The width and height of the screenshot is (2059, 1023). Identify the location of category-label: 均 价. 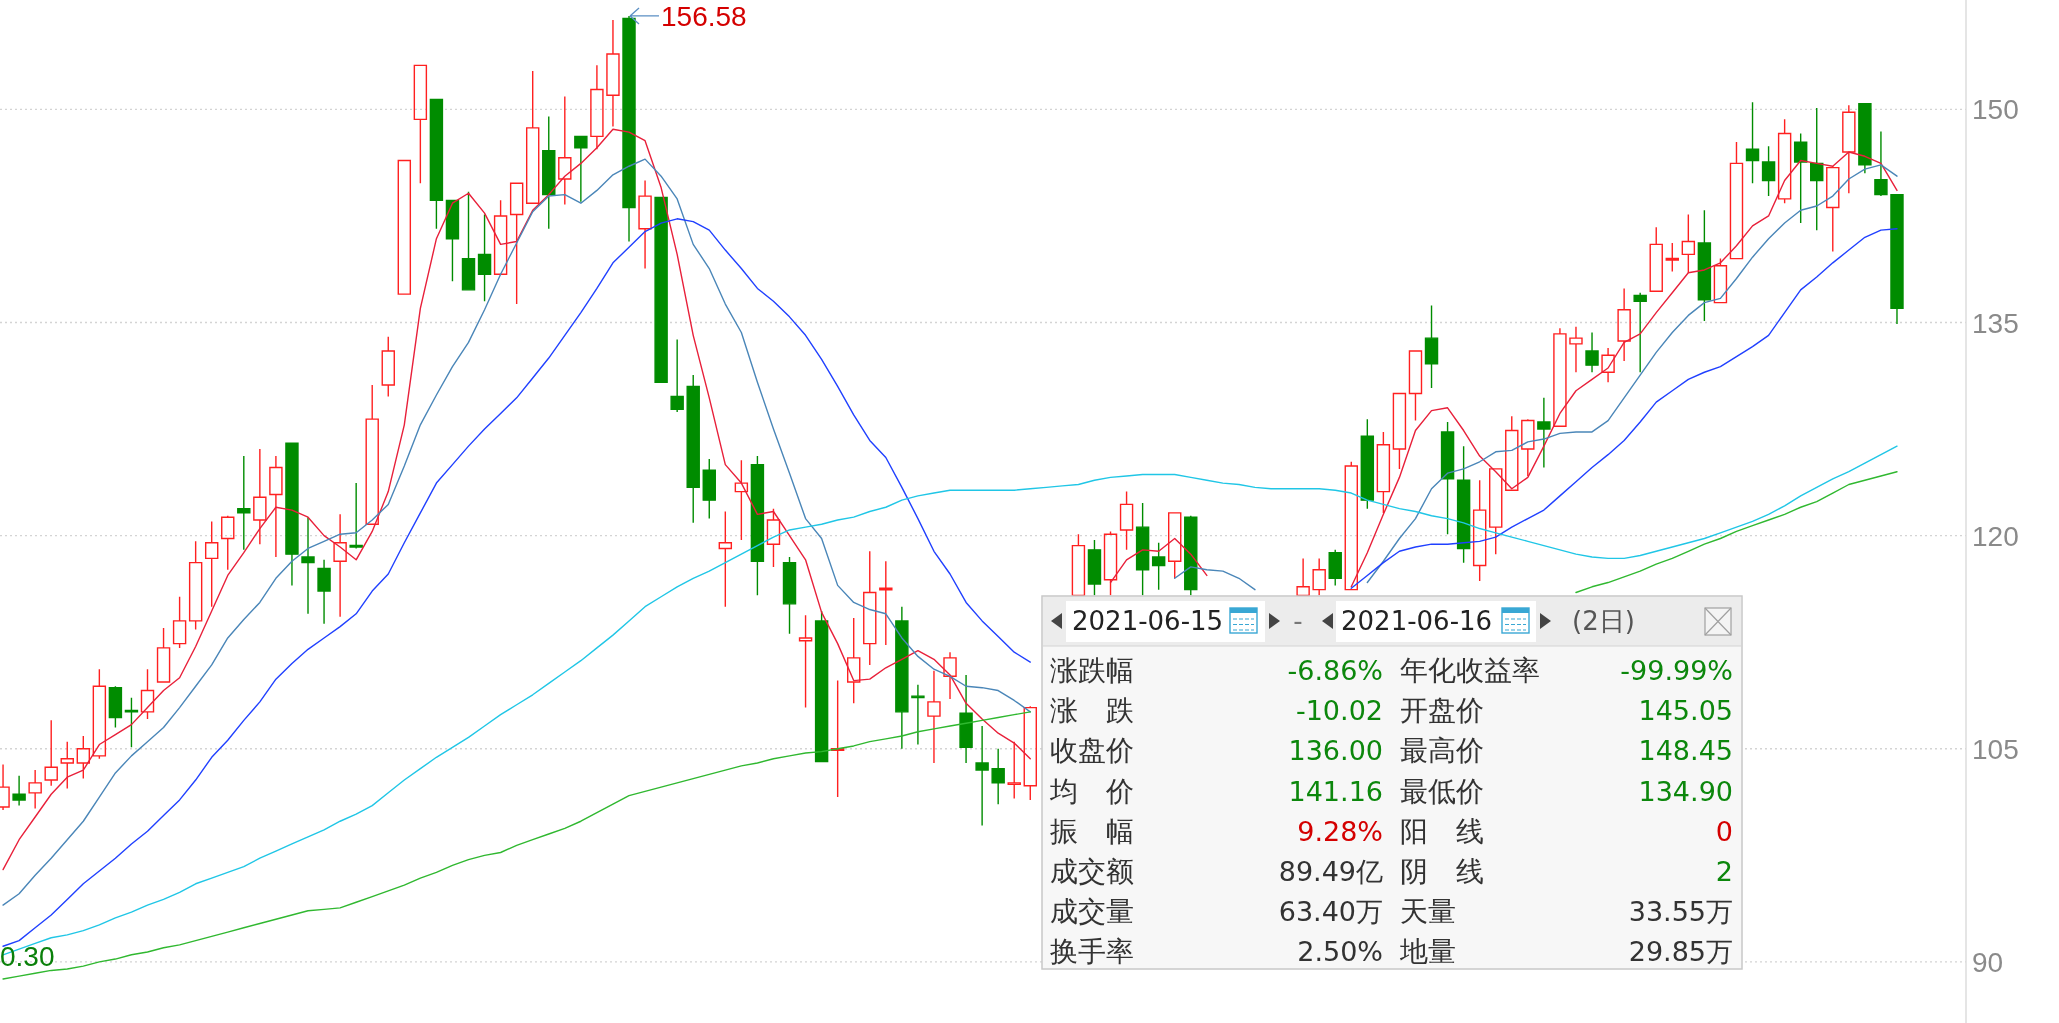
(1091, 791).